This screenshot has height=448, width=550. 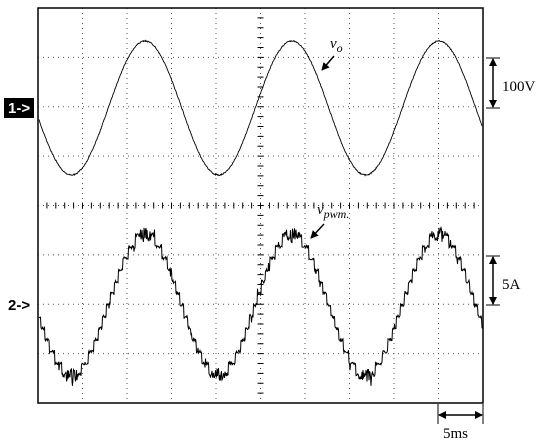 I want to click on arrow-vpwm, so click(x=317, y=231).